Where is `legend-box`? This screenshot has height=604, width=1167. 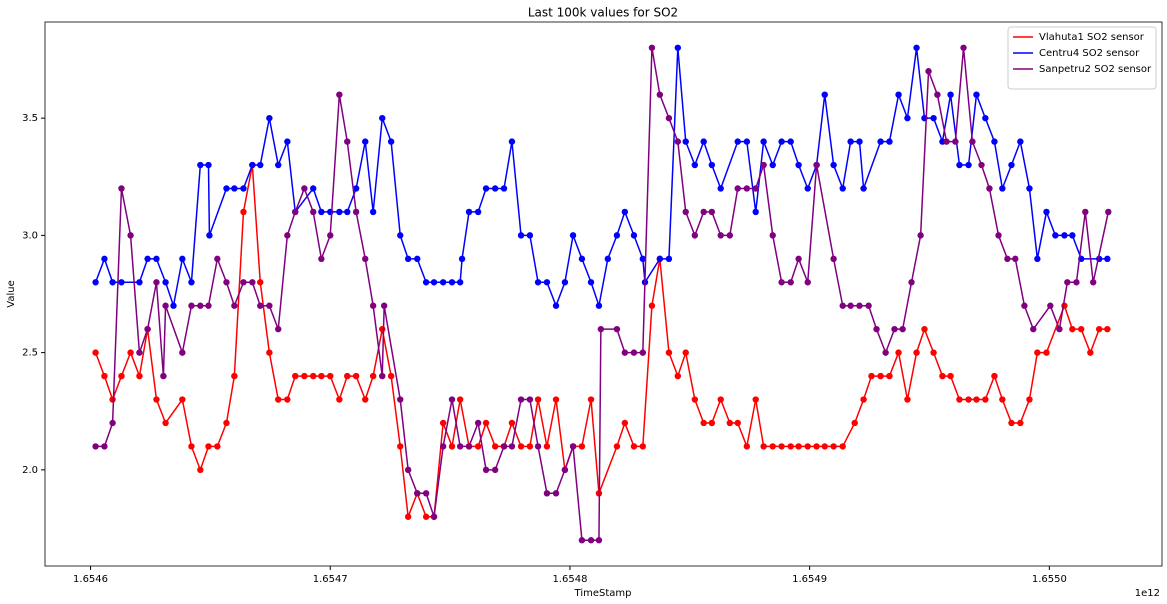 legend-box is located at coordinates (1082, 58).